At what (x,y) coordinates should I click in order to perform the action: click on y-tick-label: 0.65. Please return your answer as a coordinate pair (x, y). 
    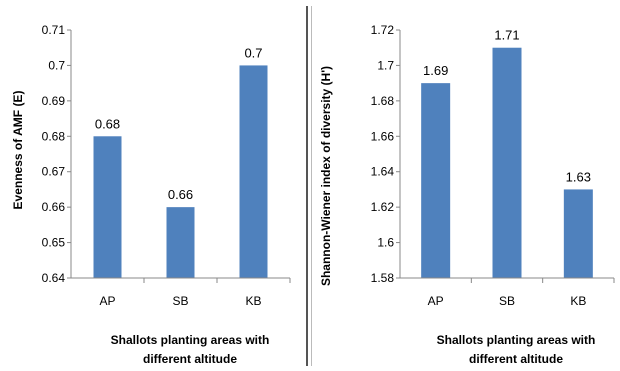
    Looking at the image, I should click on (54, 243).